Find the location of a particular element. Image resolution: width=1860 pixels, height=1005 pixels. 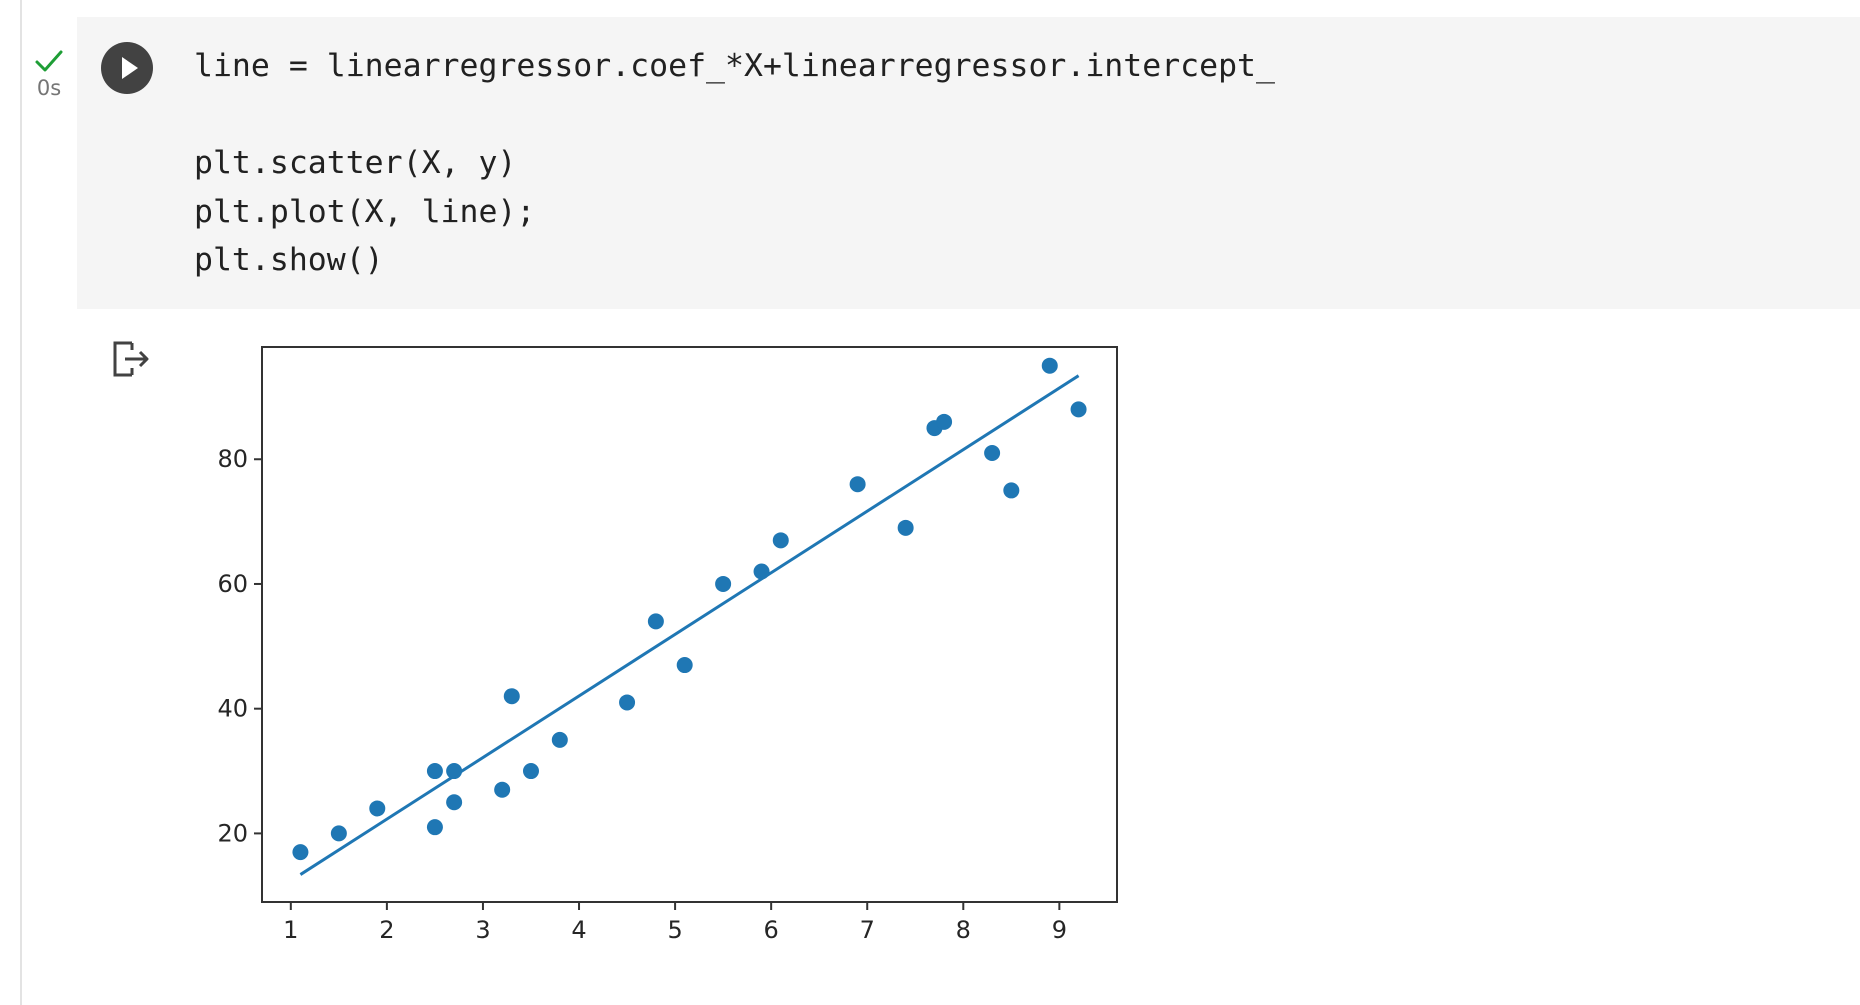

y-tick-label: 40 is located at coordinates (232, 709).